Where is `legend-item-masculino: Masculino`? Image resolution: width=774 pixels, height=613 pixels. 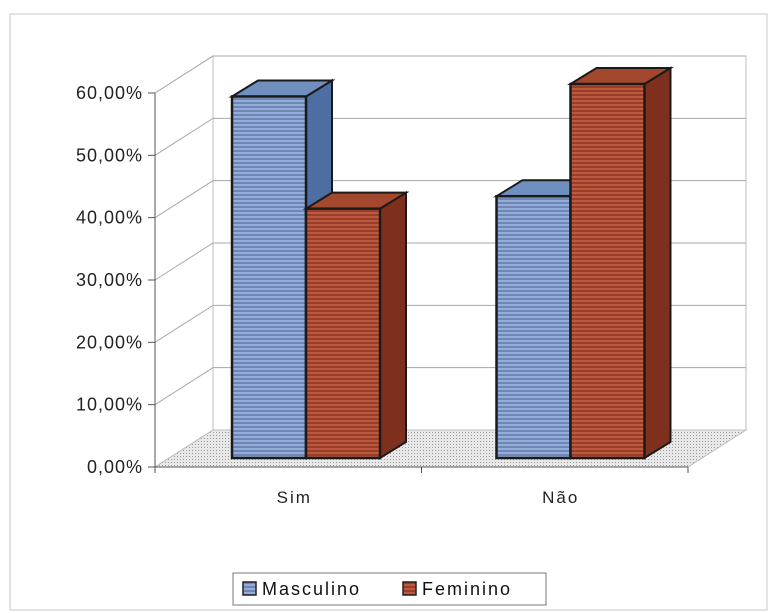 legend-item-masculino: Masculino is located at coordinates (301, 589).